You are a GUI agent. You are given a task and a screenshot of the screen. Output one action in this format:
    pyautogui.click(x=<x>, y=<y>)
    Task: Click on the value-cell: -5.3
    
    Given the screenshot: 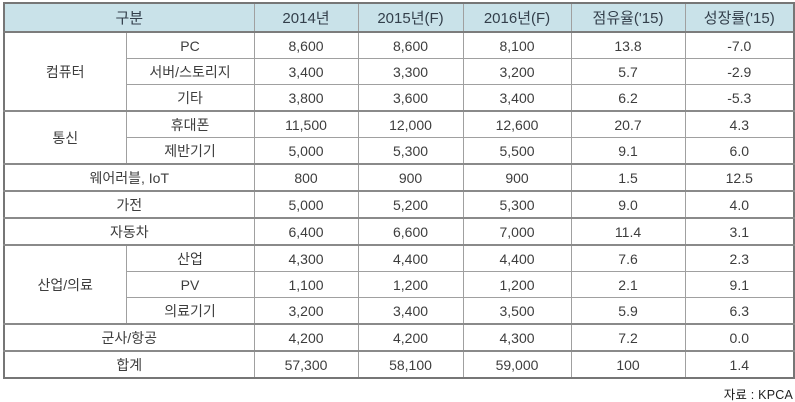 What is the action you would take?
    pyautogui.click(x=739, y=98)
    